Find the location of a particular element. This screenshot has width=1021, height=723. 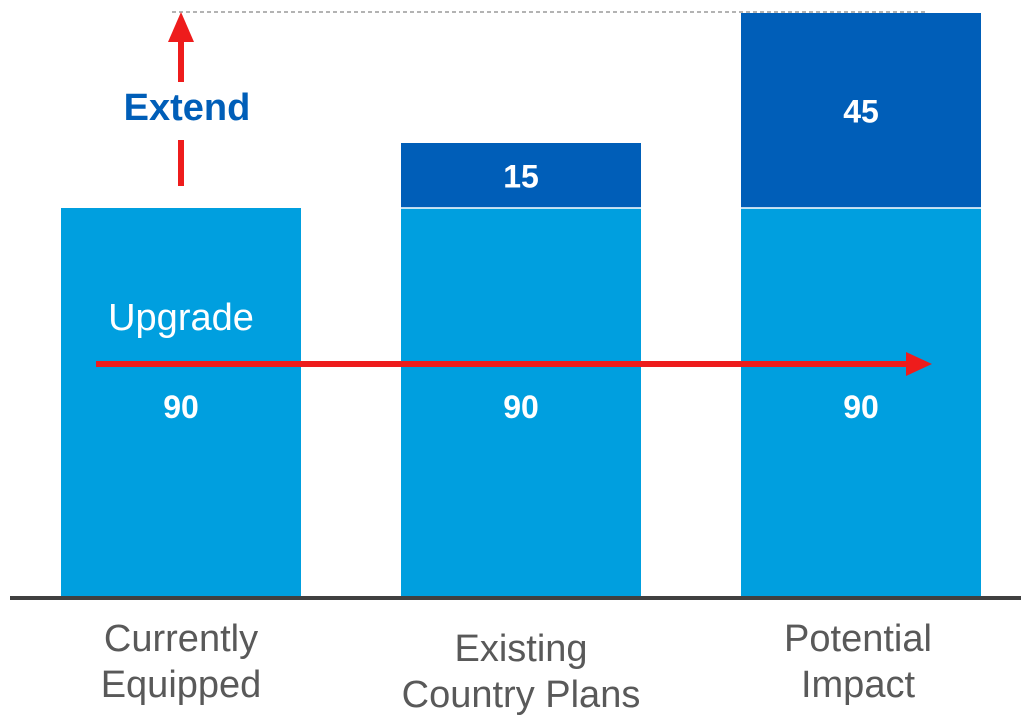

category-label-currently-equipped: Currently Equipped is located at coordinates (181, 662).